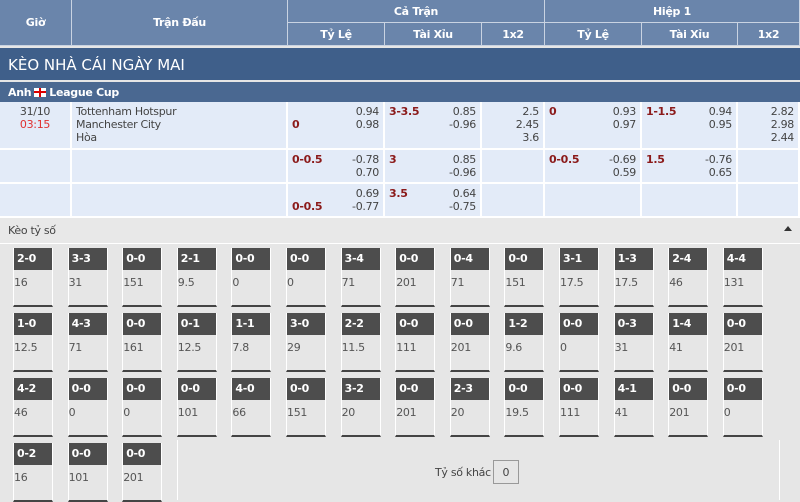  I want to click on 1x2-odds: 2.45, so click(527, 124).